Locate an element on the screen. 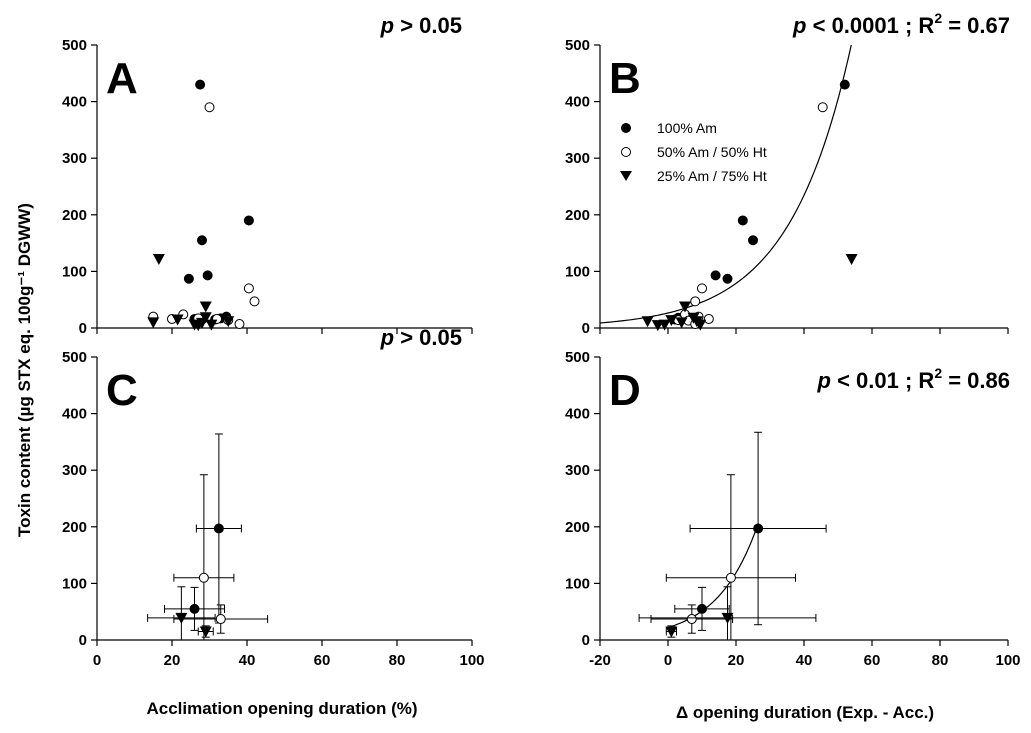  stat-label-d: p < 0.01 ; R2 = 0.86 is located at coordinates (913, 379).